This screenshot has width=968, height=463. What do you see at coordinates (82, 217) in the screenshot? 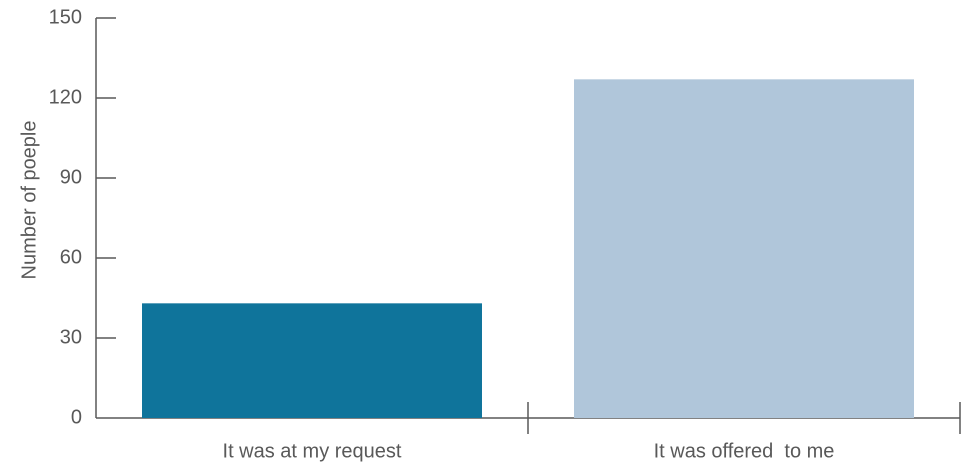
I see `y-axis: 0 30 60 90 120 150` at bounding box center [82, 217].